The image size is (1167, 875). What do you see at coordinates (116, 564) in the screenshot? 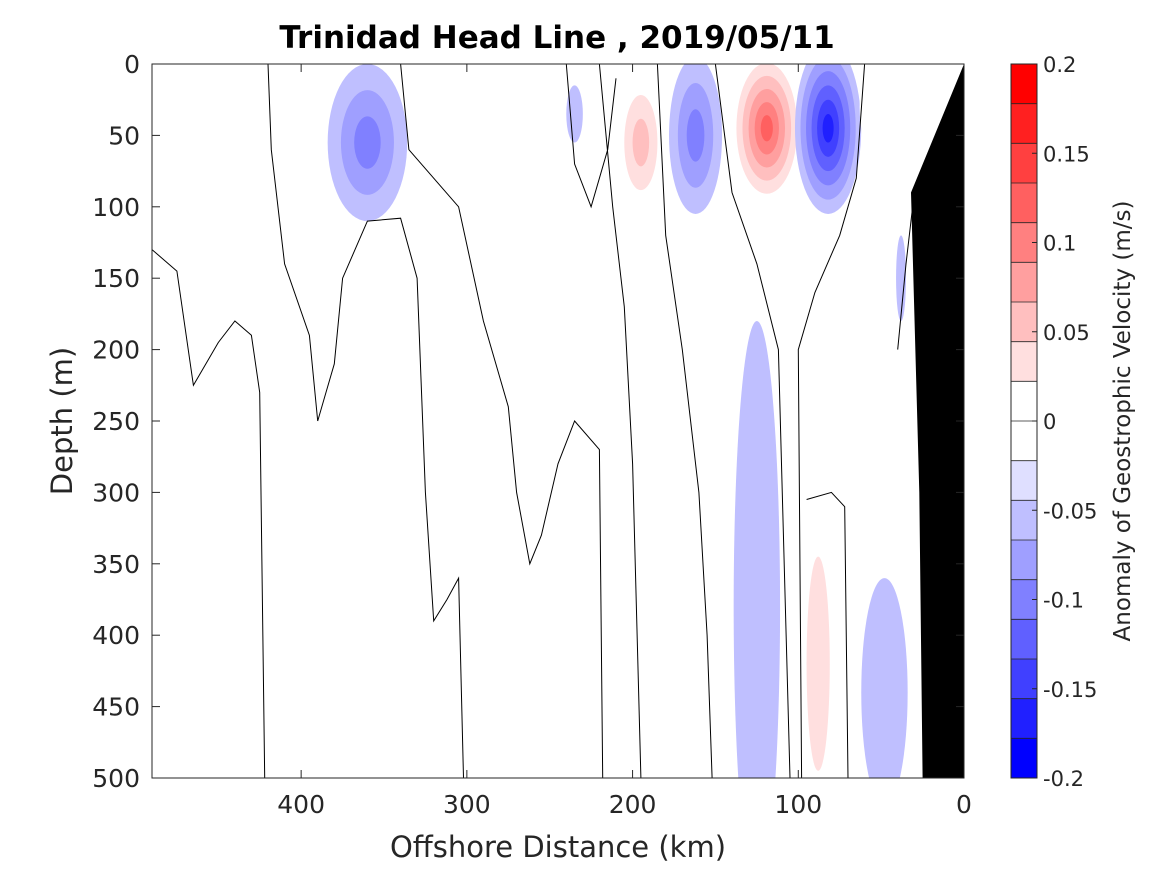
I see `y-tick-label-350: 350` at bounding box center [116, 564].